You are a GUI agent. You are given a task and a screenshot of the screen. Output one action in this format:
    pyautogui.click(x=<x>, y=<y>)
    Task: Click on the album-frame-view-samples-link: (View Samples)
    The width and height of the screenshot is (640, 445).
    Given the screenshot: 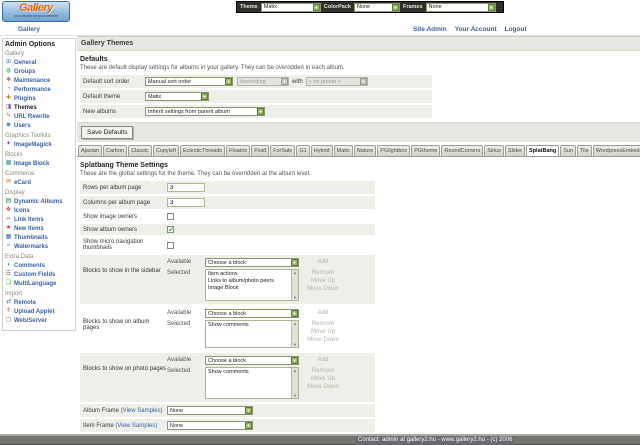 What is the action you would take?
    pyautogui.click(x=141, y=410)
    